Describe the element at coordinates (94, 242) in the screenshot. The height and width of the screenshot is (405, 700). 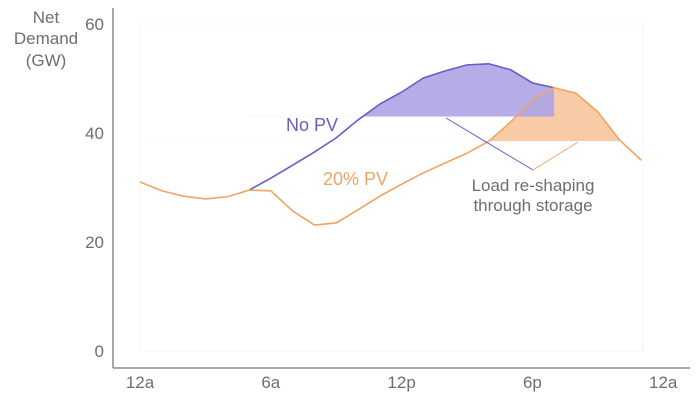
I see `y-tick-label: 20` at that location.